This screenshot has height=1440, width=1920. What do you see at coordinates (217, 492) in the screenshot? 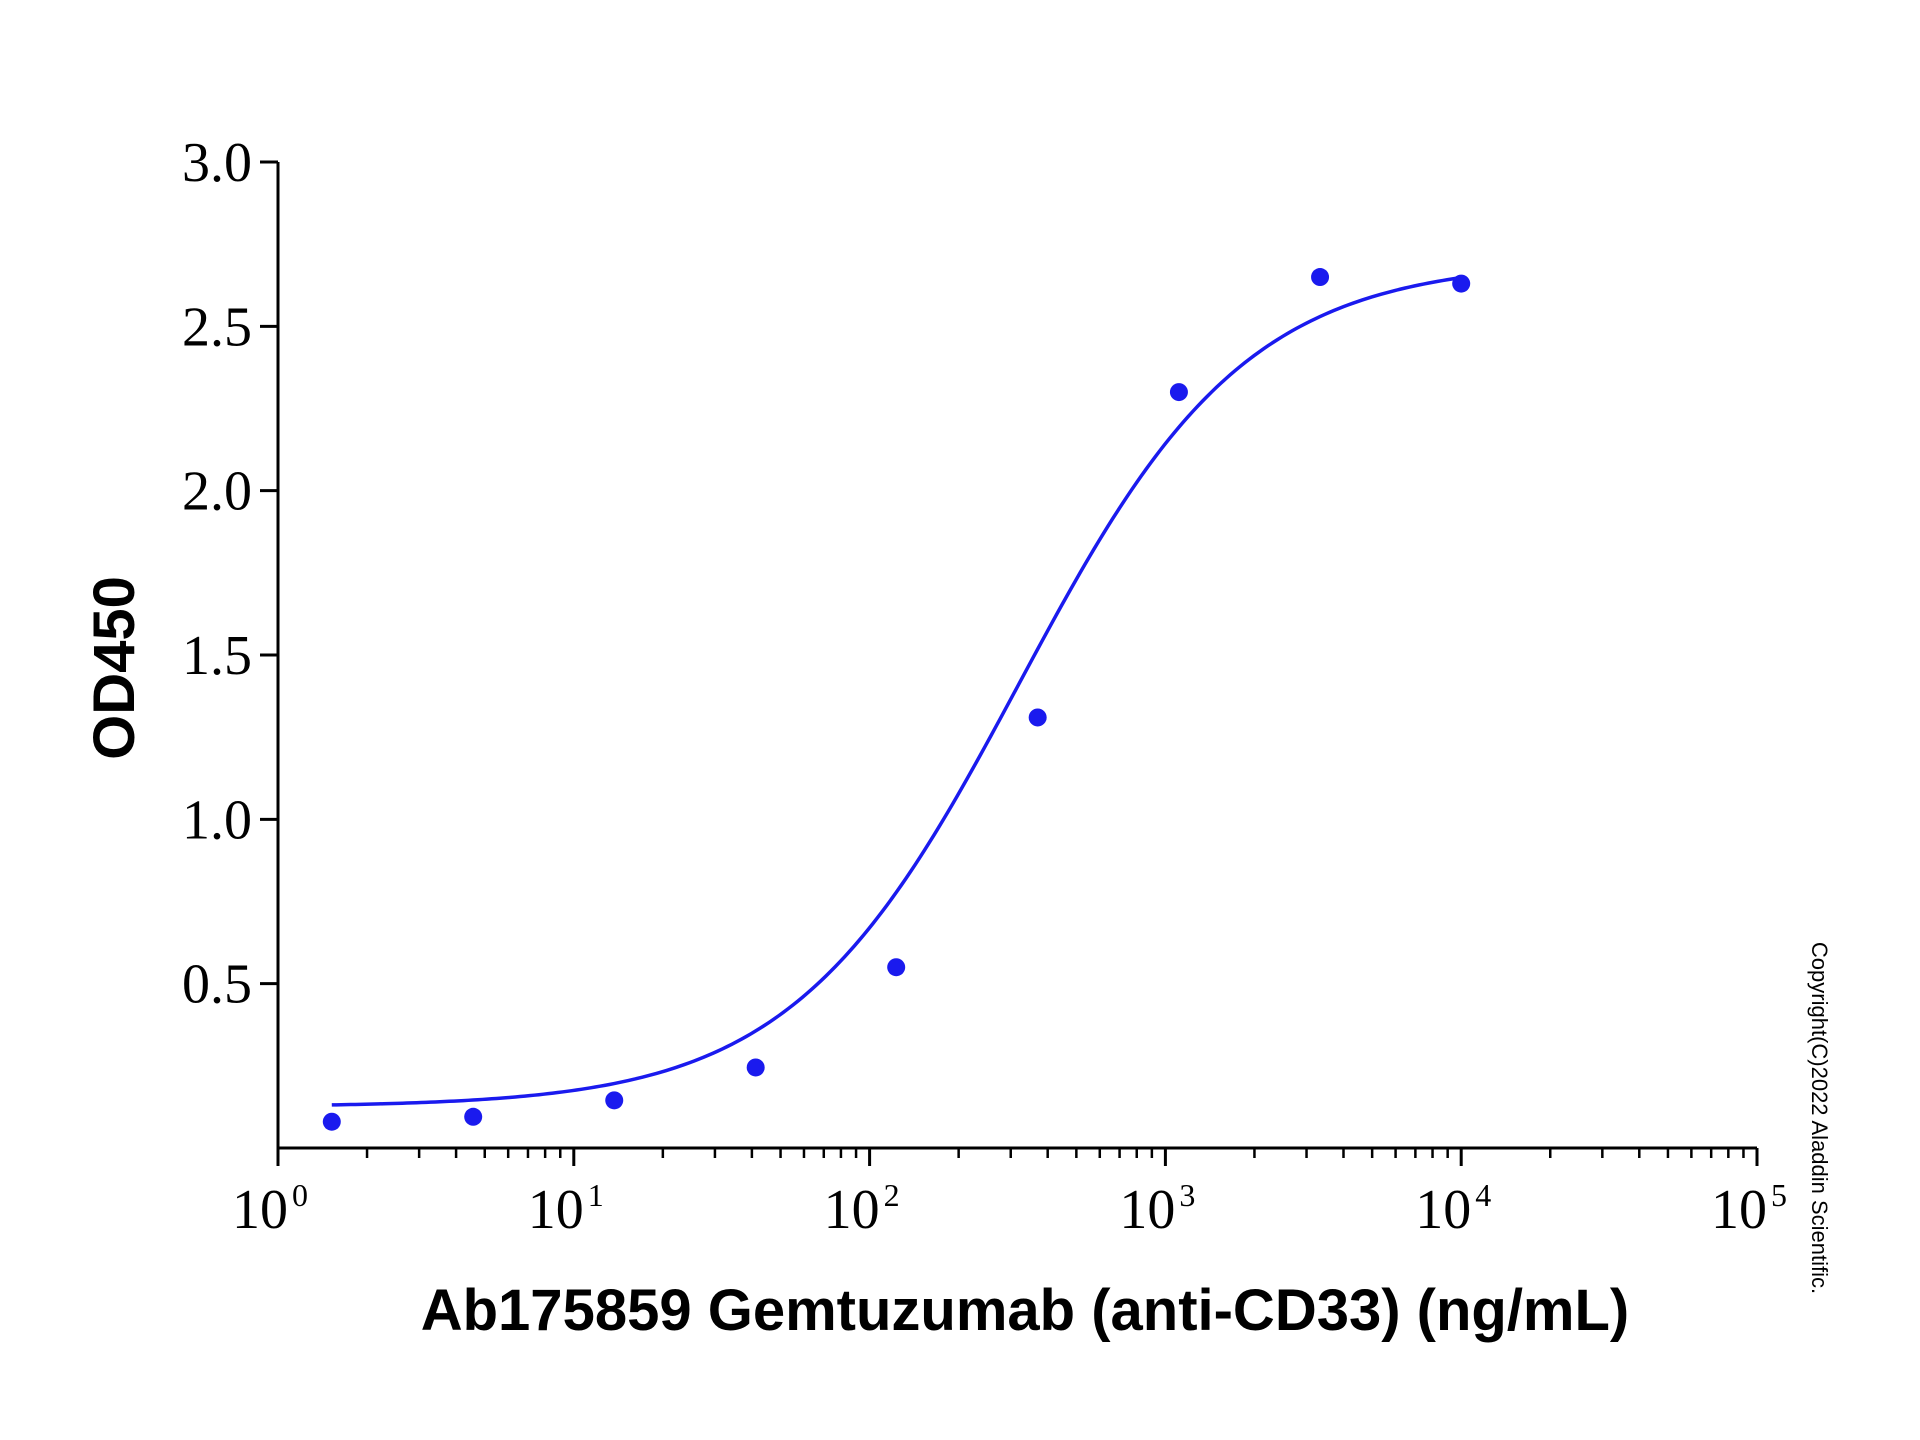
I see `y-tick-label: 2.0` at bounding box center [217, 492].